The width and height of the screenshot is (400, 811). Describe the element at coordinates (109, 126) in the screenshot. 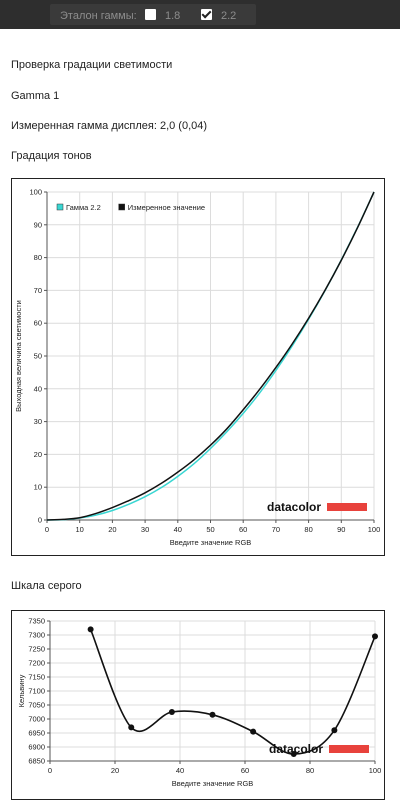

I see `measured-gamma: Измеренная гамма дисплея: 2,0 (0,04)` at that location.